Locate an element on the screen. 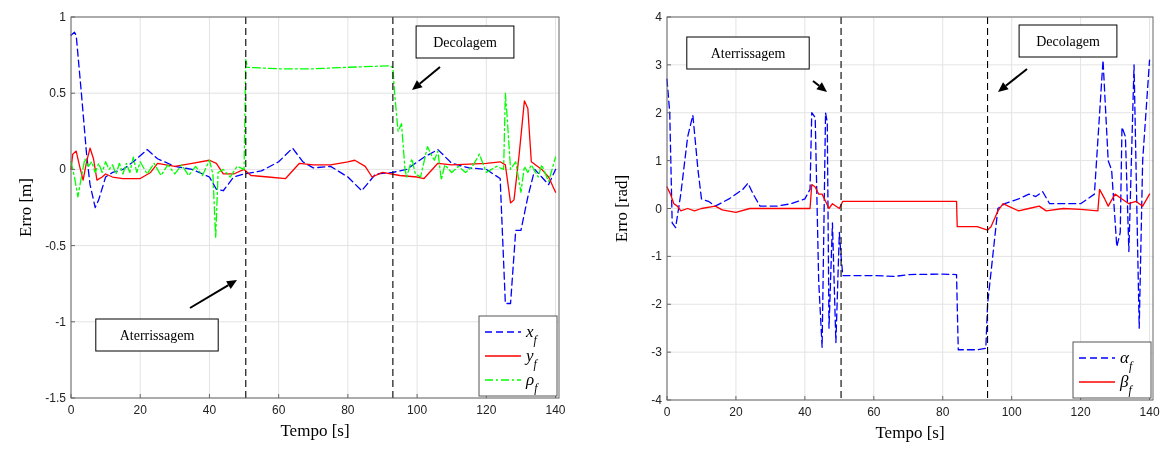  y-tick-label: 4 is located at coordinates (659, 17).